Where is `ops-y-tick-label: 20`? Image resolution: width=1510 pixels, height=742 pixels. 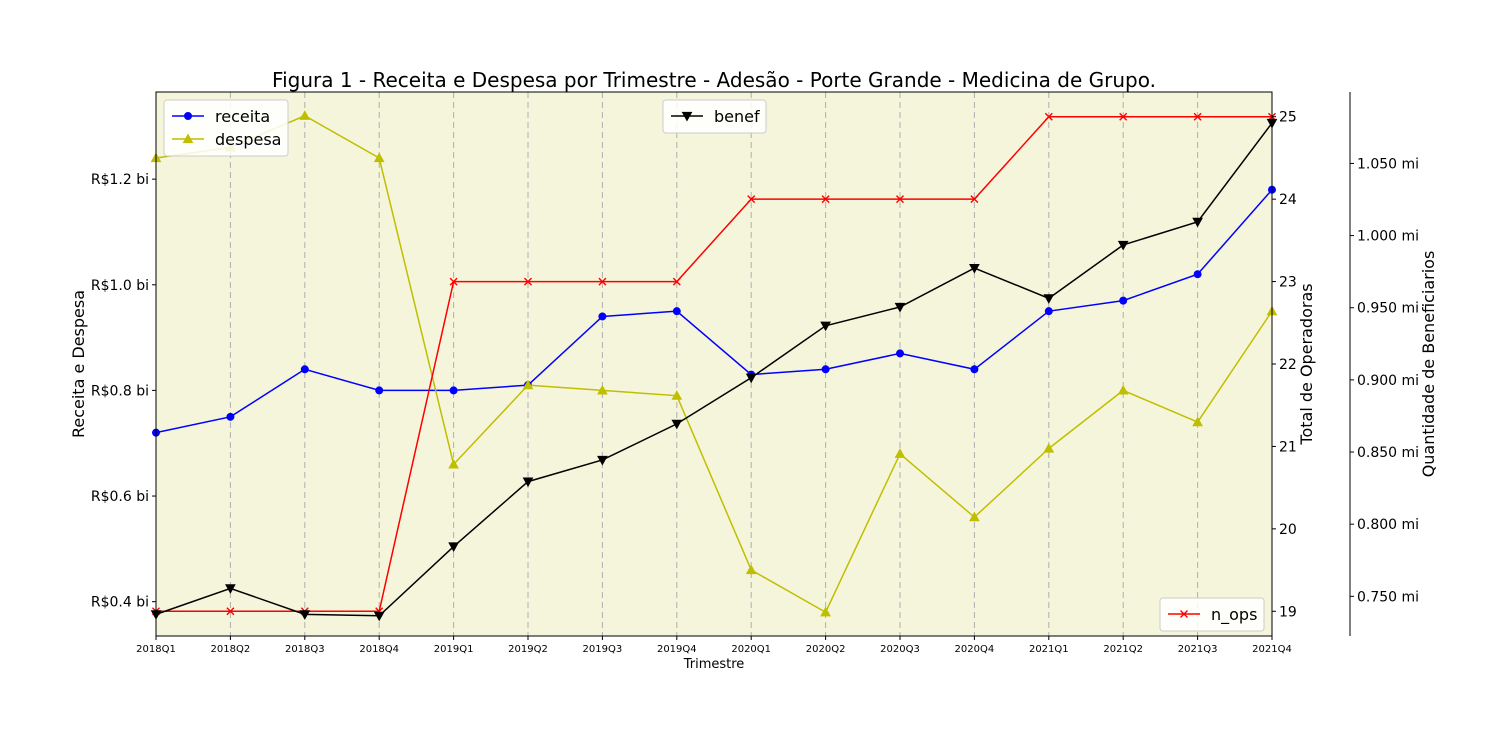 ops-y-tick-label: 20 is located at coordinates (1288, 530).